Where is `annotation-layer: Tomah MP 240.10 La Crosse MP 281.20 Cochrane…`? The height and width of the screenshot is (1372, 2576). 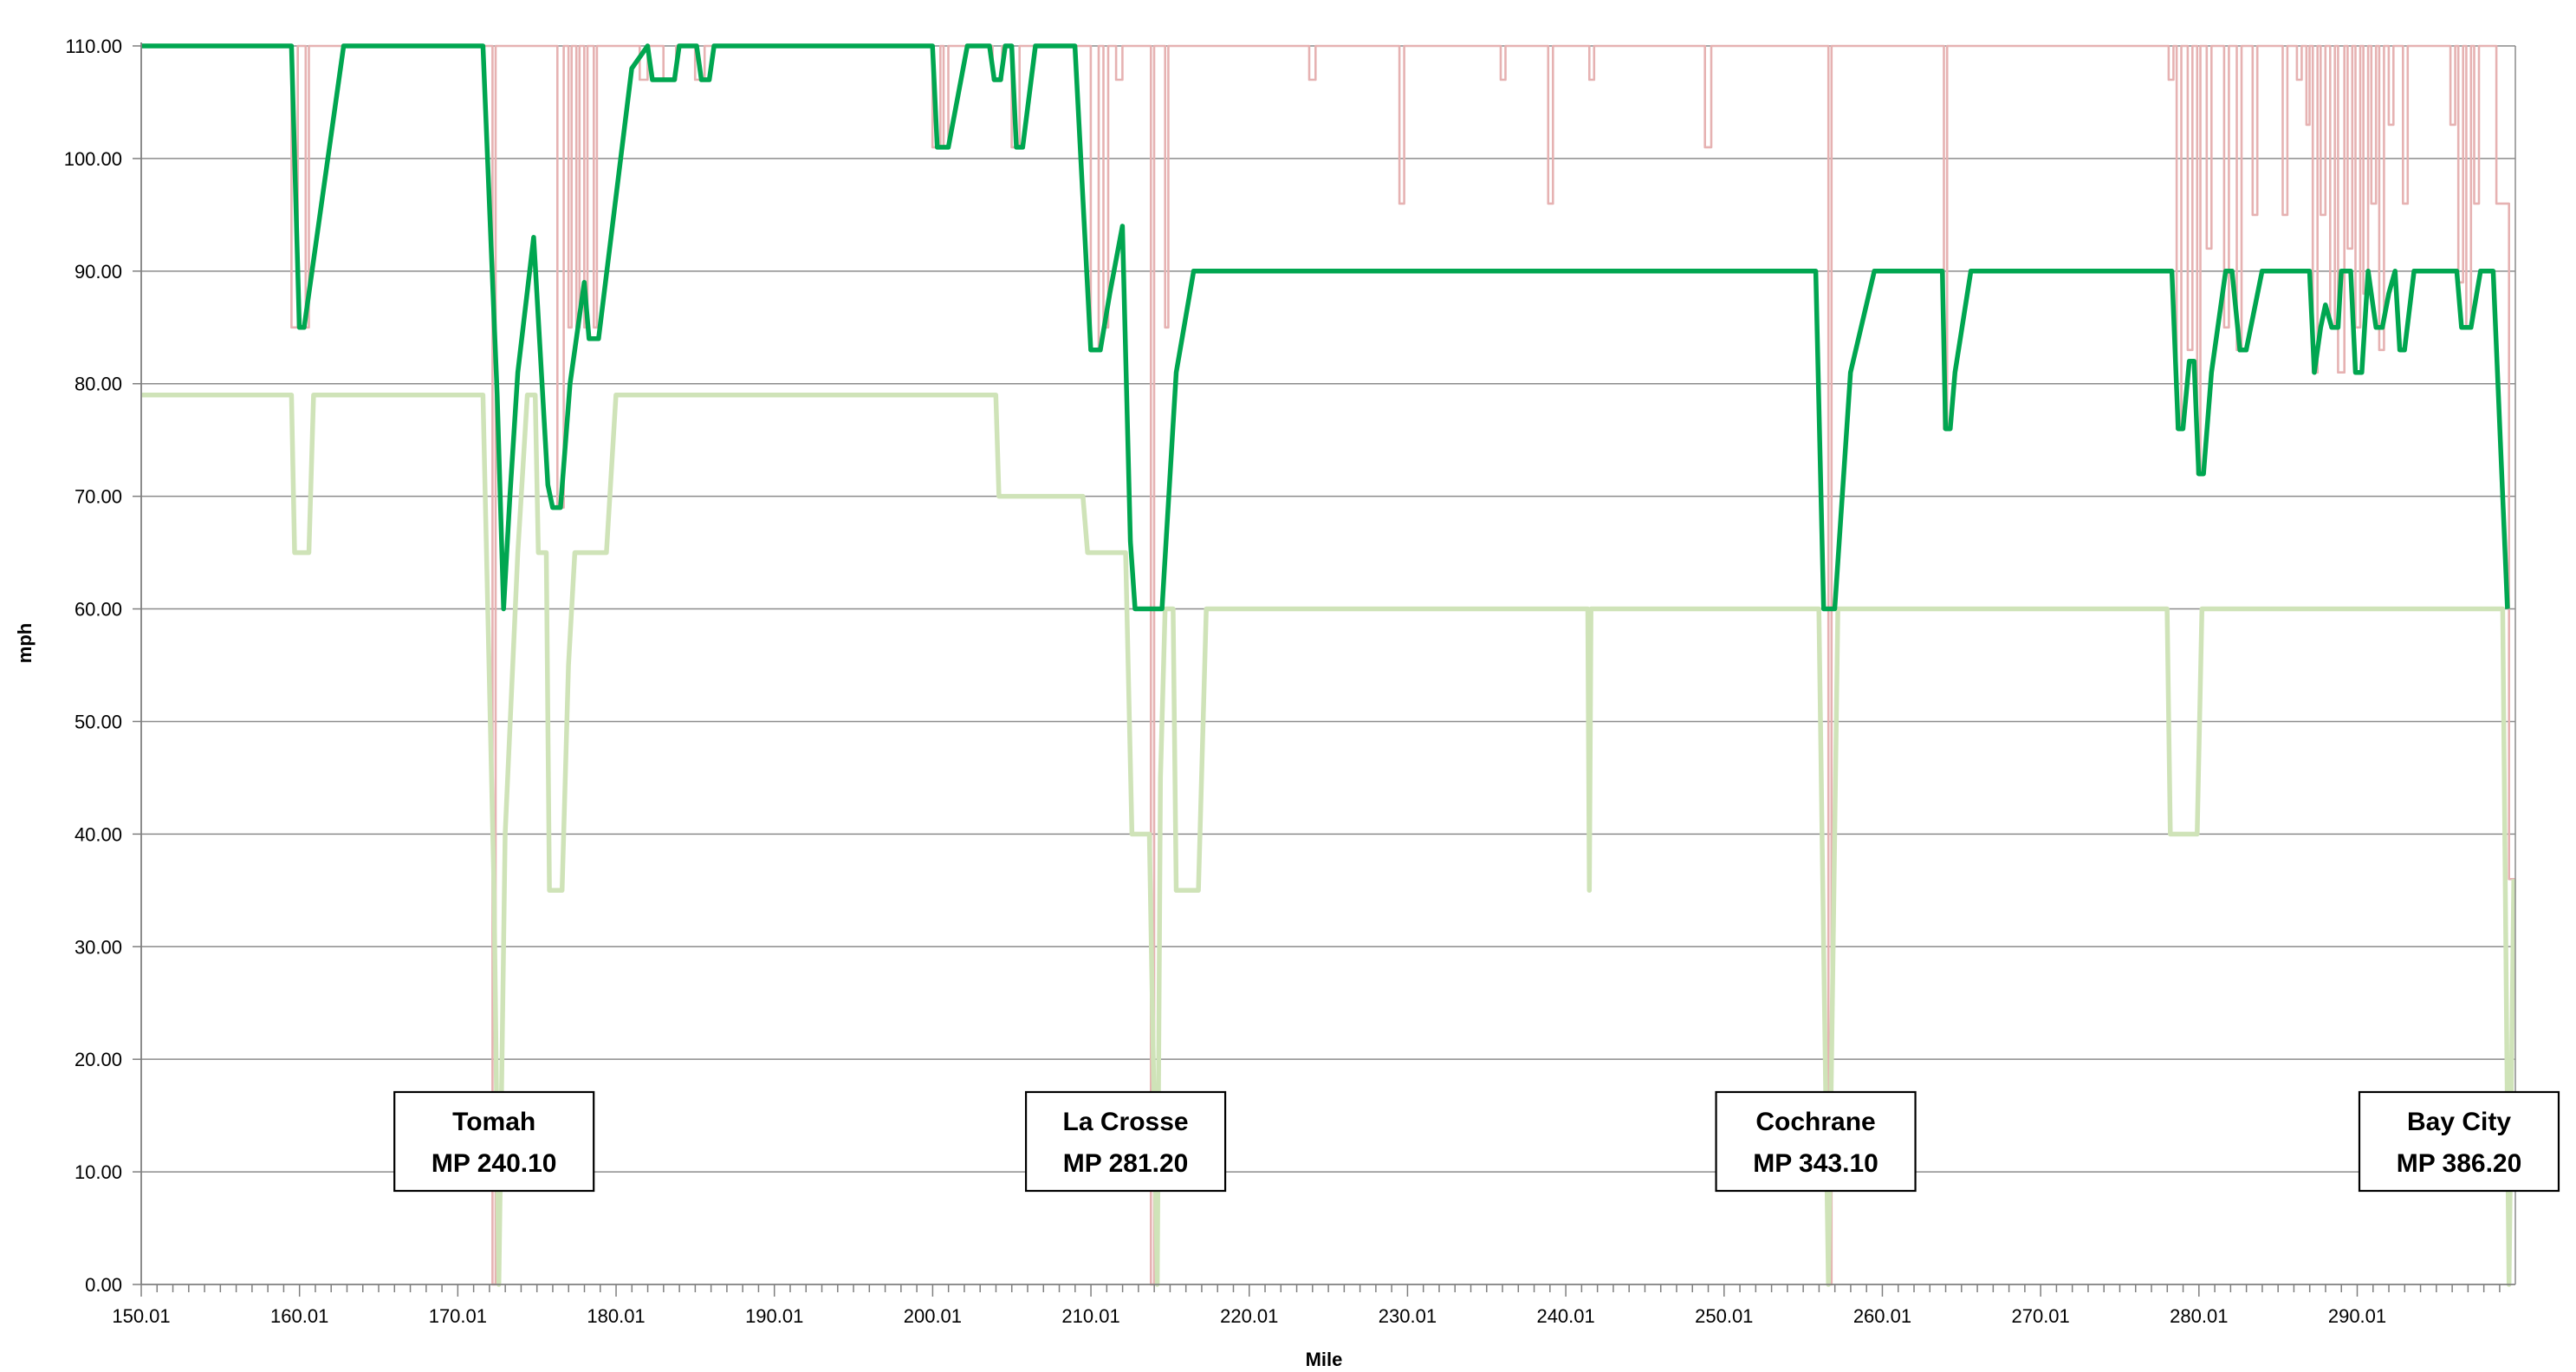
annotation-layer: Tomah MP 240.10 La Crosse MP 281.20 Cochrane… is located at coordinates (1477, 1141).